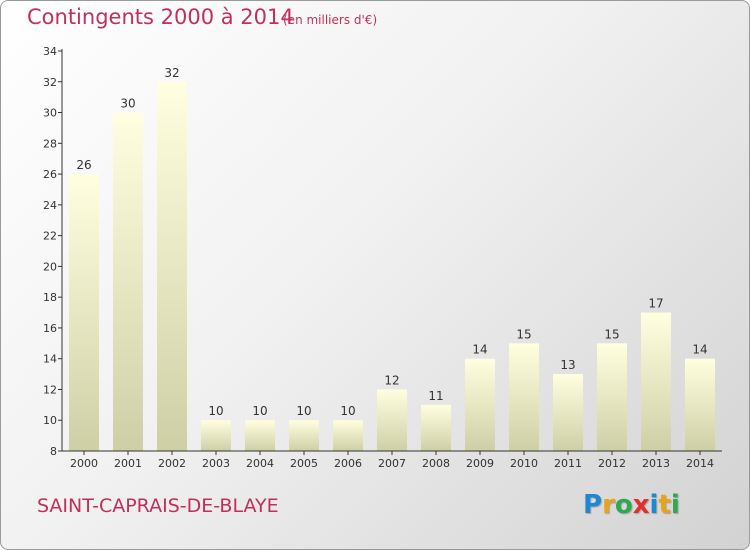 Image resolution: width=750 pixels, height=550 pixels. I want to click on bar-value-label: 30, so click(127, 104).